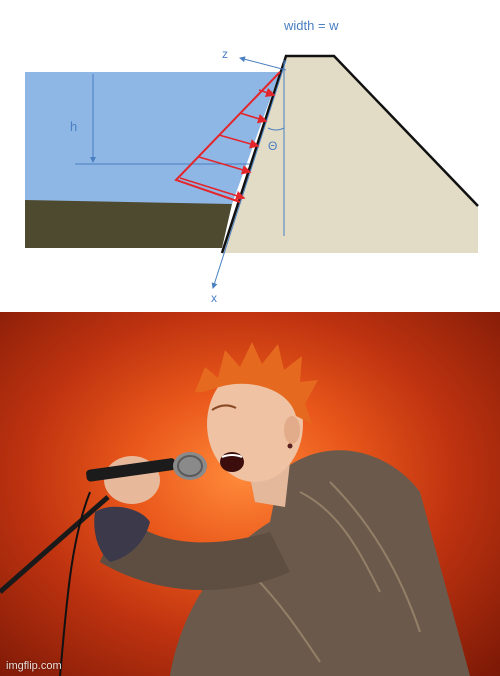 The image size is (500, 676). Describe the element at coordinates (290, 446) in the screenshot. I see `earring` at that location.